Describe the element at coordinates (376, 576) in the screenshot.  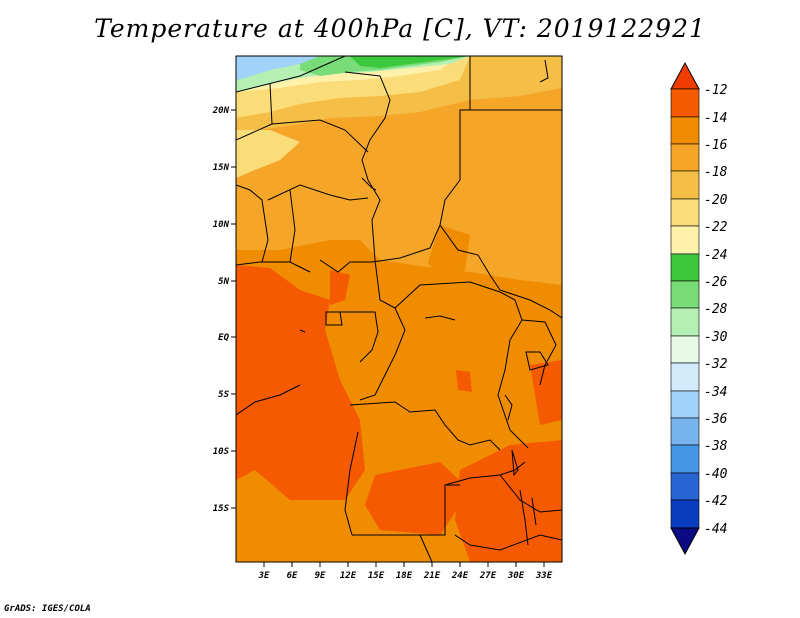
I see `lon-label: 15E` at that location.